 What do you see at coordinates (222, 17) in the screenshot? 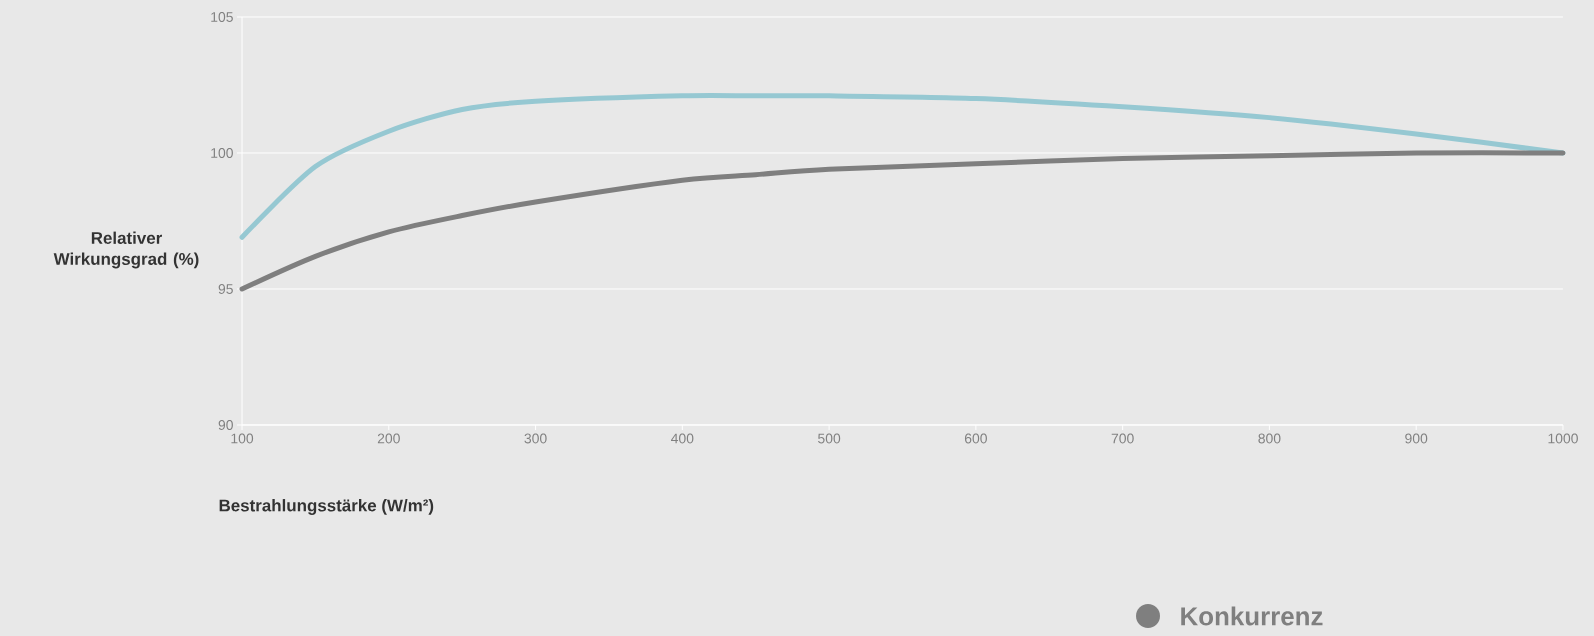
I see `y-tick-label: 105` at bounding box center [222, 17].